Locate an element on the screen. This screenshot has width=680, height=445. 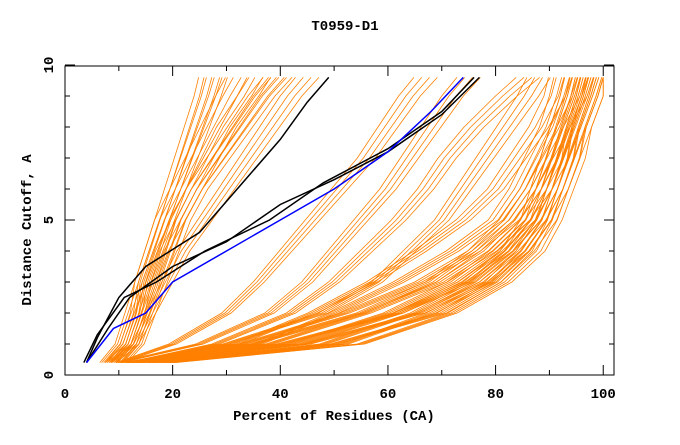
x-tick-label: 60 is located at coordinates (388, 395).